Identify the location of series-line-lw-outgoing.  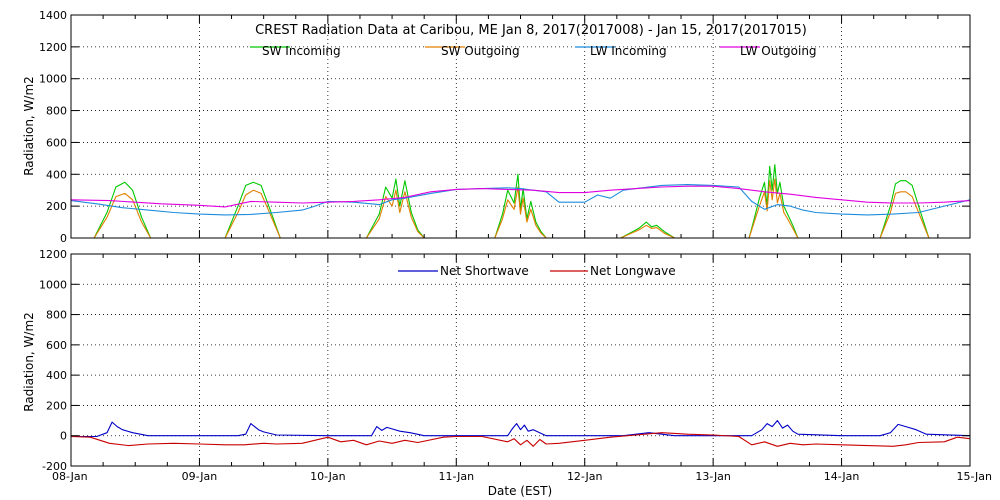
(520, 196).